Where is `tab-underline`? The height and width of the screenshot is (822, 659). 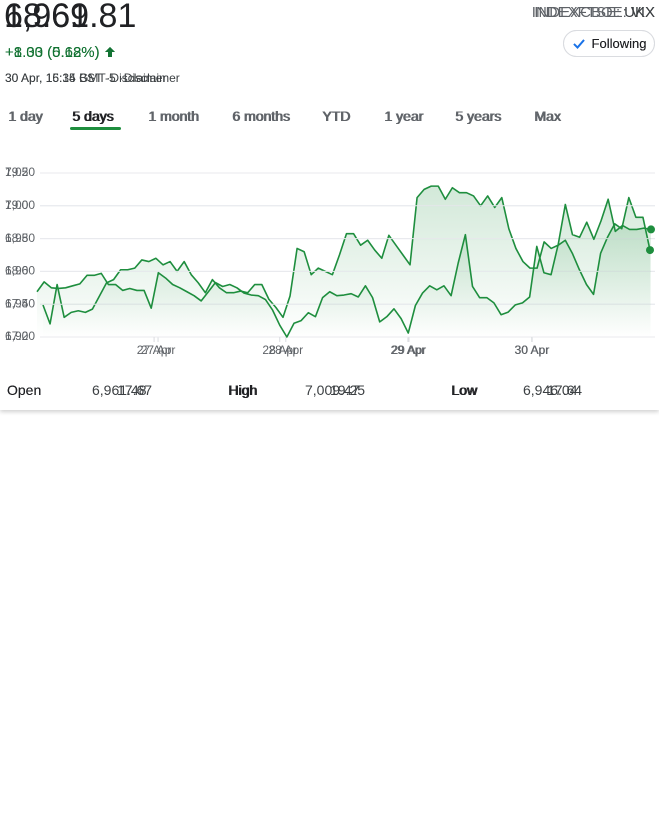 tab-underline is located at coordinates (96, 128).